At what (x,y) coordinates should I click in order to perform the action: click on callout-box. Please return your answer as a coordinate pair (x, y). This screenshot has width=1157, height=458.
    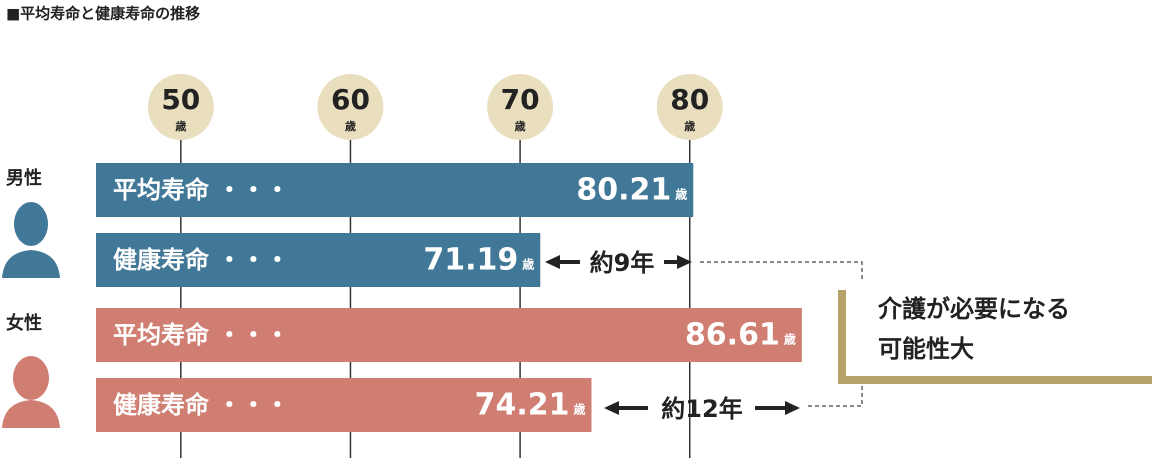
    Looking at the image, I should click on (999, 329).